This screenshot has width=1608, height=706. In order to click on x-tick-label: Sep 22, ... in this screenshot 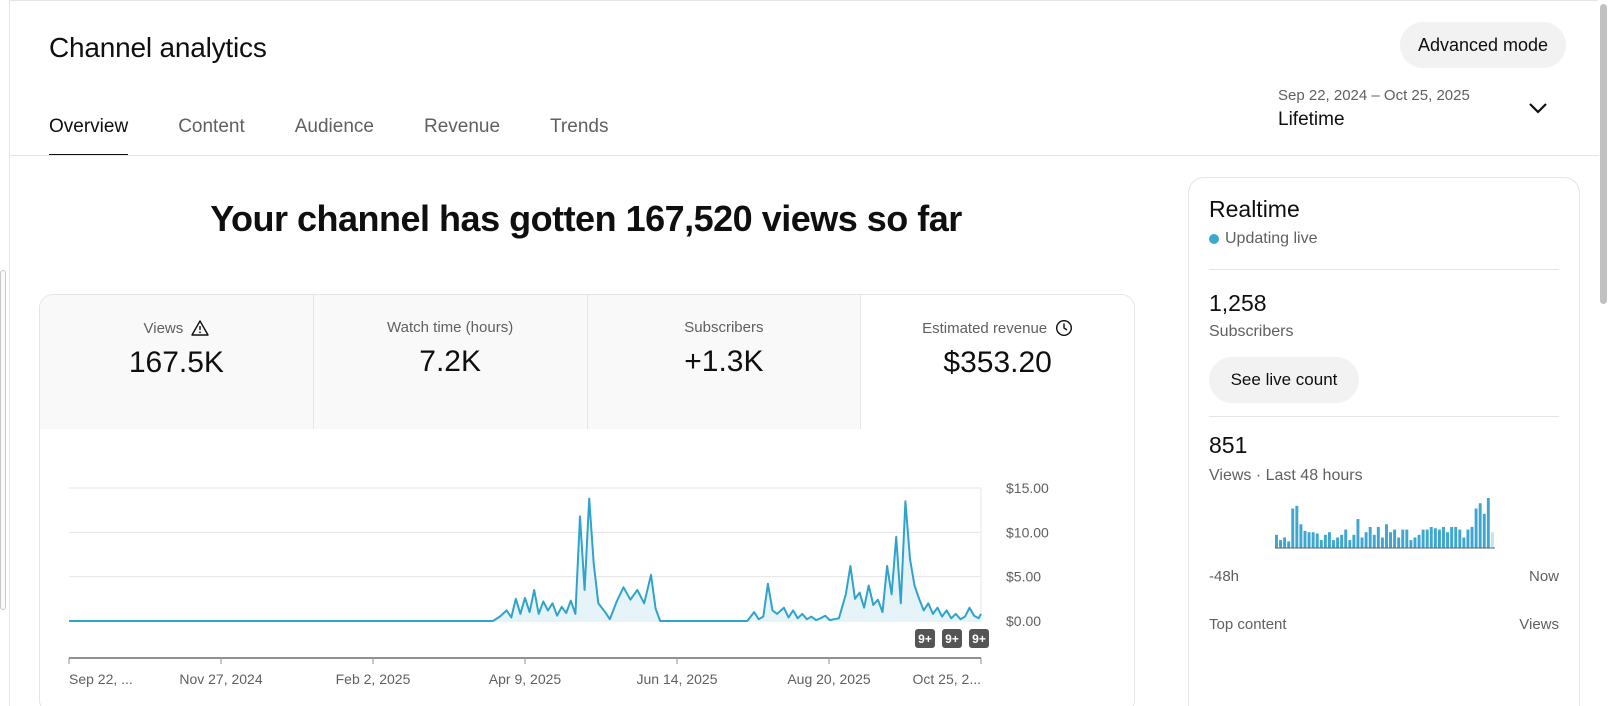, I will do `click(101, 679)`.